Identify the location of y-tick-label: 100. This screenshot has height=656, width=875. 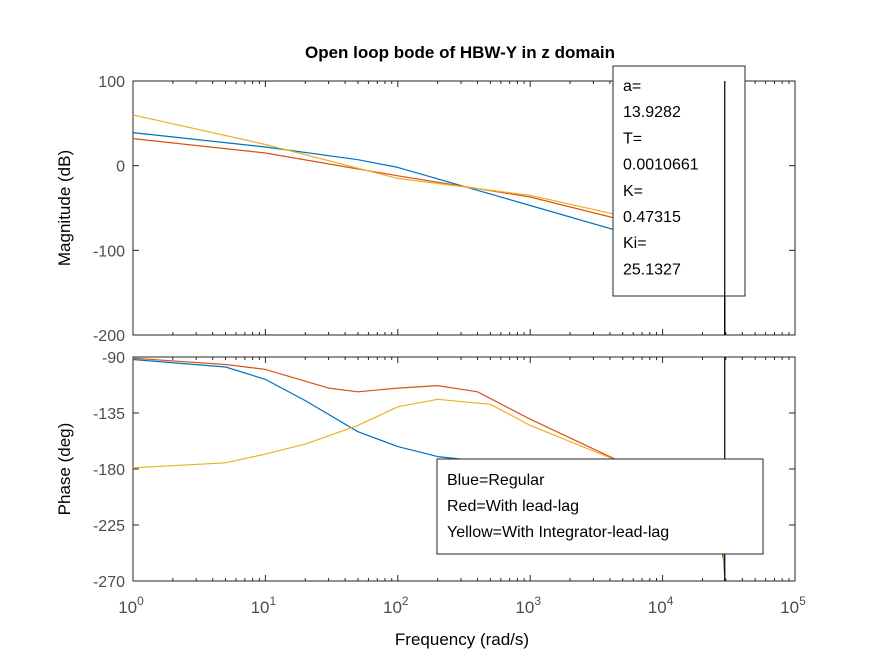
(111, 82).